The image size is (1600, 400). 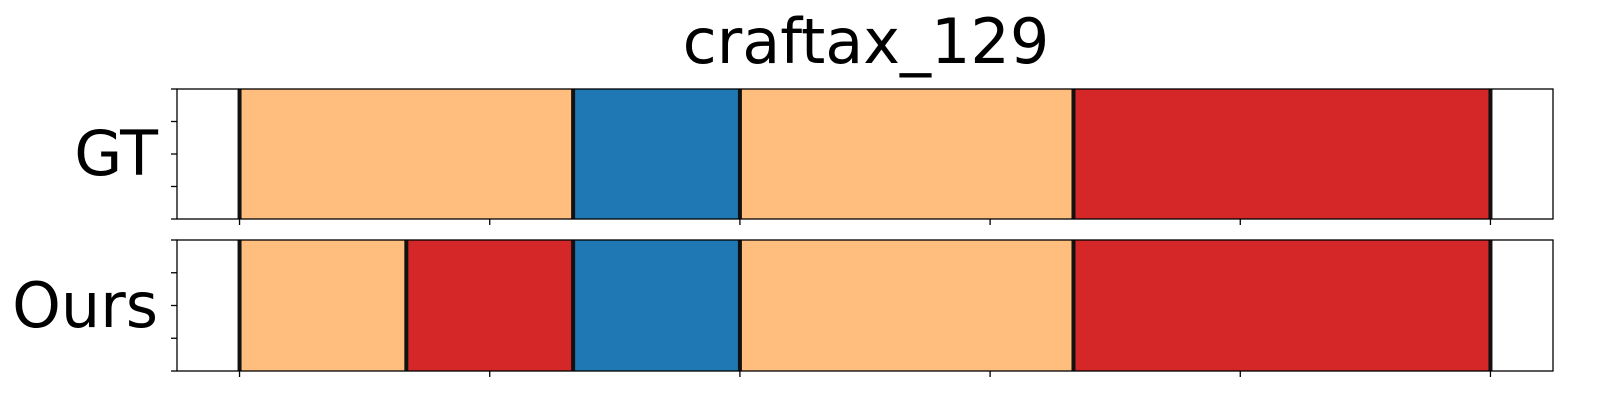 What do you see at coordinates (116, 153) in the screenshot?
I see `row-label-gt: GT` at bounding box center [116, 153].